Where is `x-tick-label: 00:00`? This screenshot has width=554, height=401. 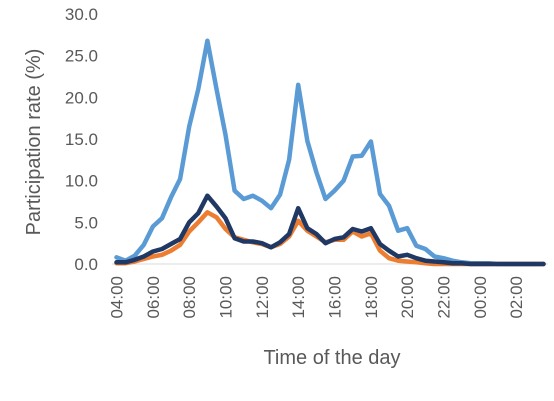
x-tick-label: 00:00 is located at coordinates (480, 297).